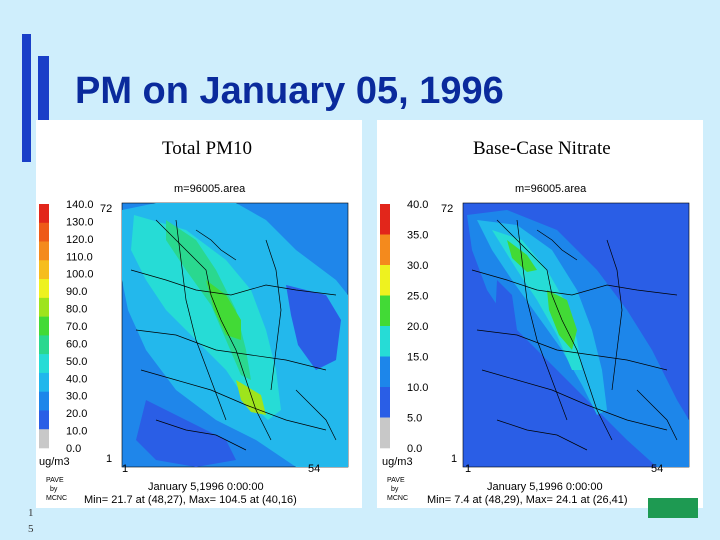 This screenshot has width=720, height=540. I want to click on legend-label: 15.0, so click(417, 358).